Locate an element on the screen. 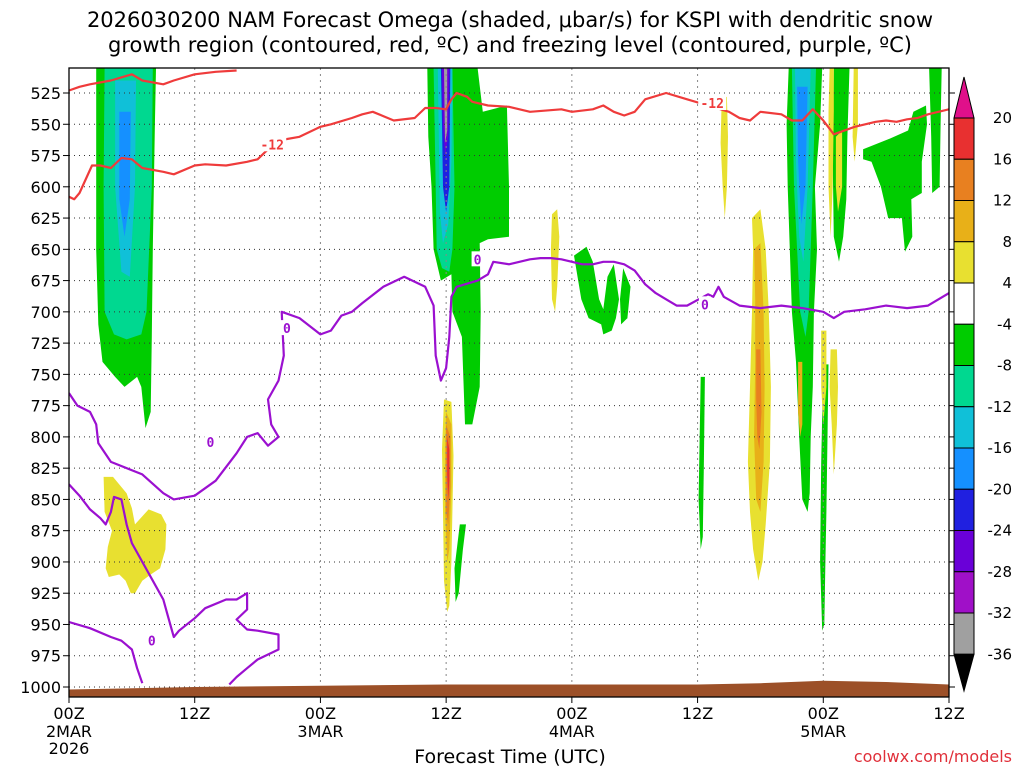 This screenshot has height=768, width=1024. x-tick-time-48: 00Z is located at coordinates (571, 713).